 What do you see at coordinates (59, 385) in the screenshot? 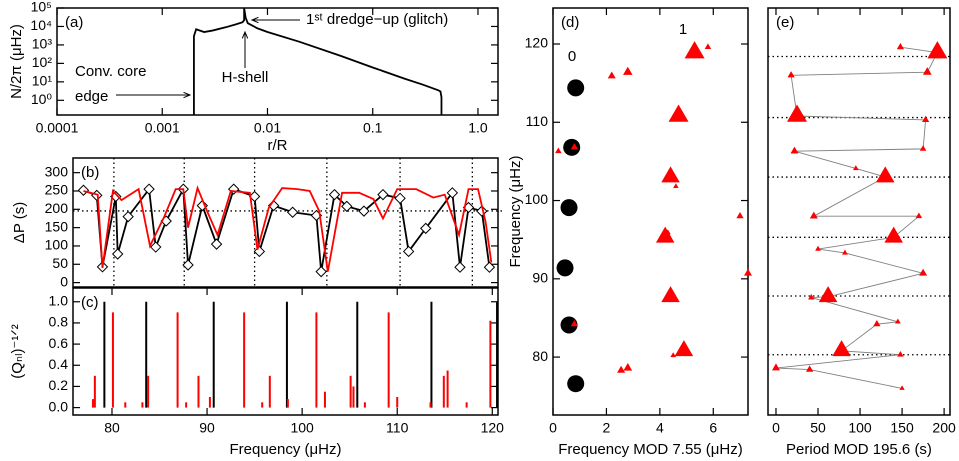
I see `y-tick-label: 0.2` at bounding box center [59, 385].